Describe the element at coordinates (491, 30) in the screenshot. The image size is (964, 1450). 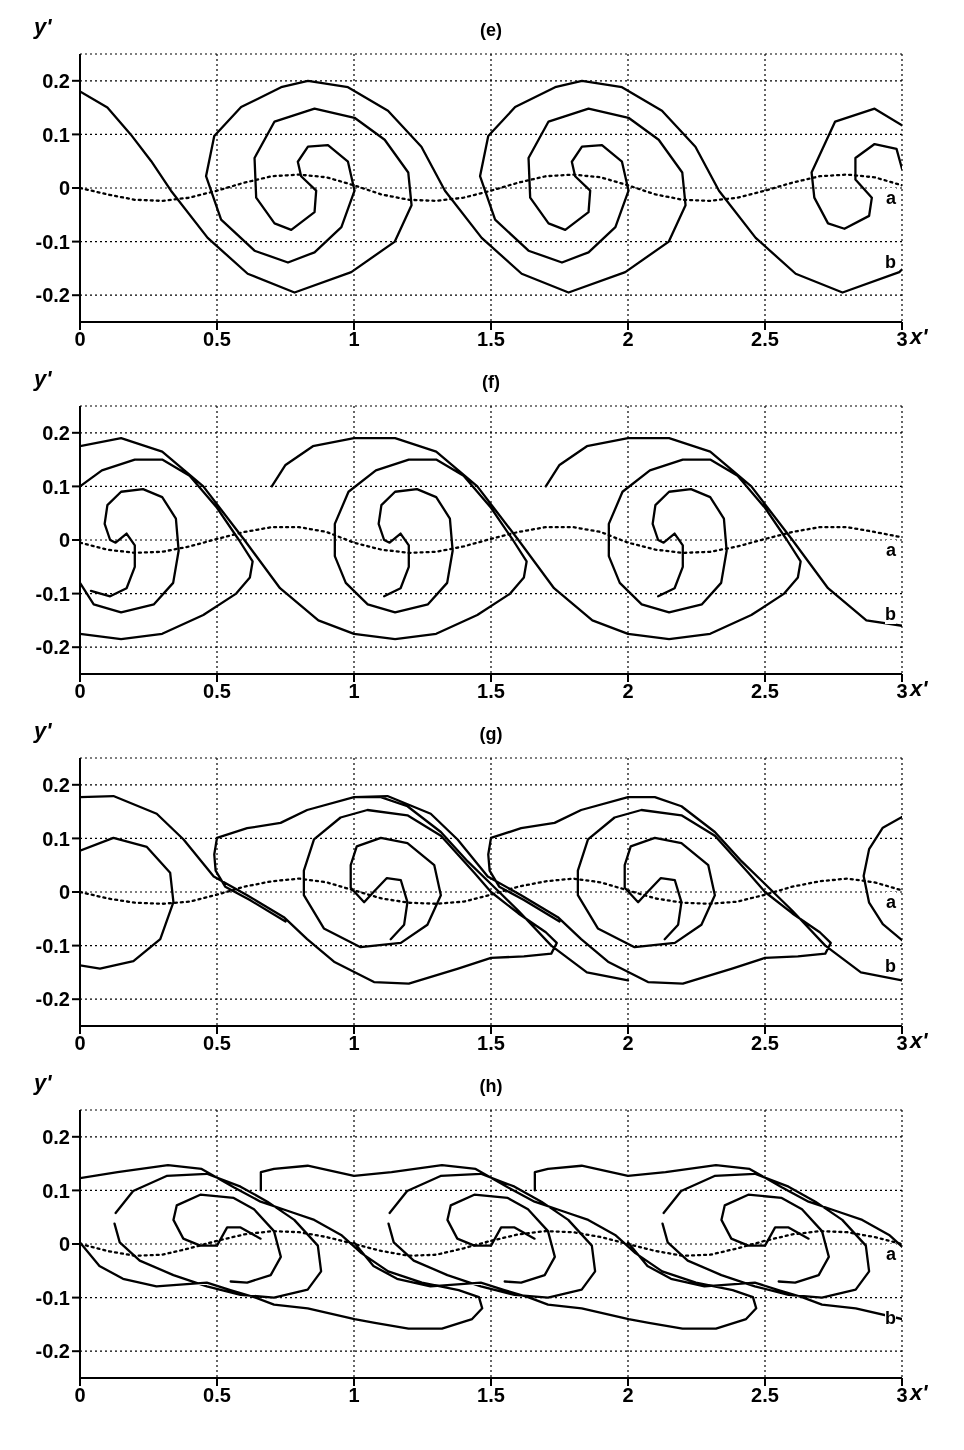
I see `chart-title: (e)` at that location.